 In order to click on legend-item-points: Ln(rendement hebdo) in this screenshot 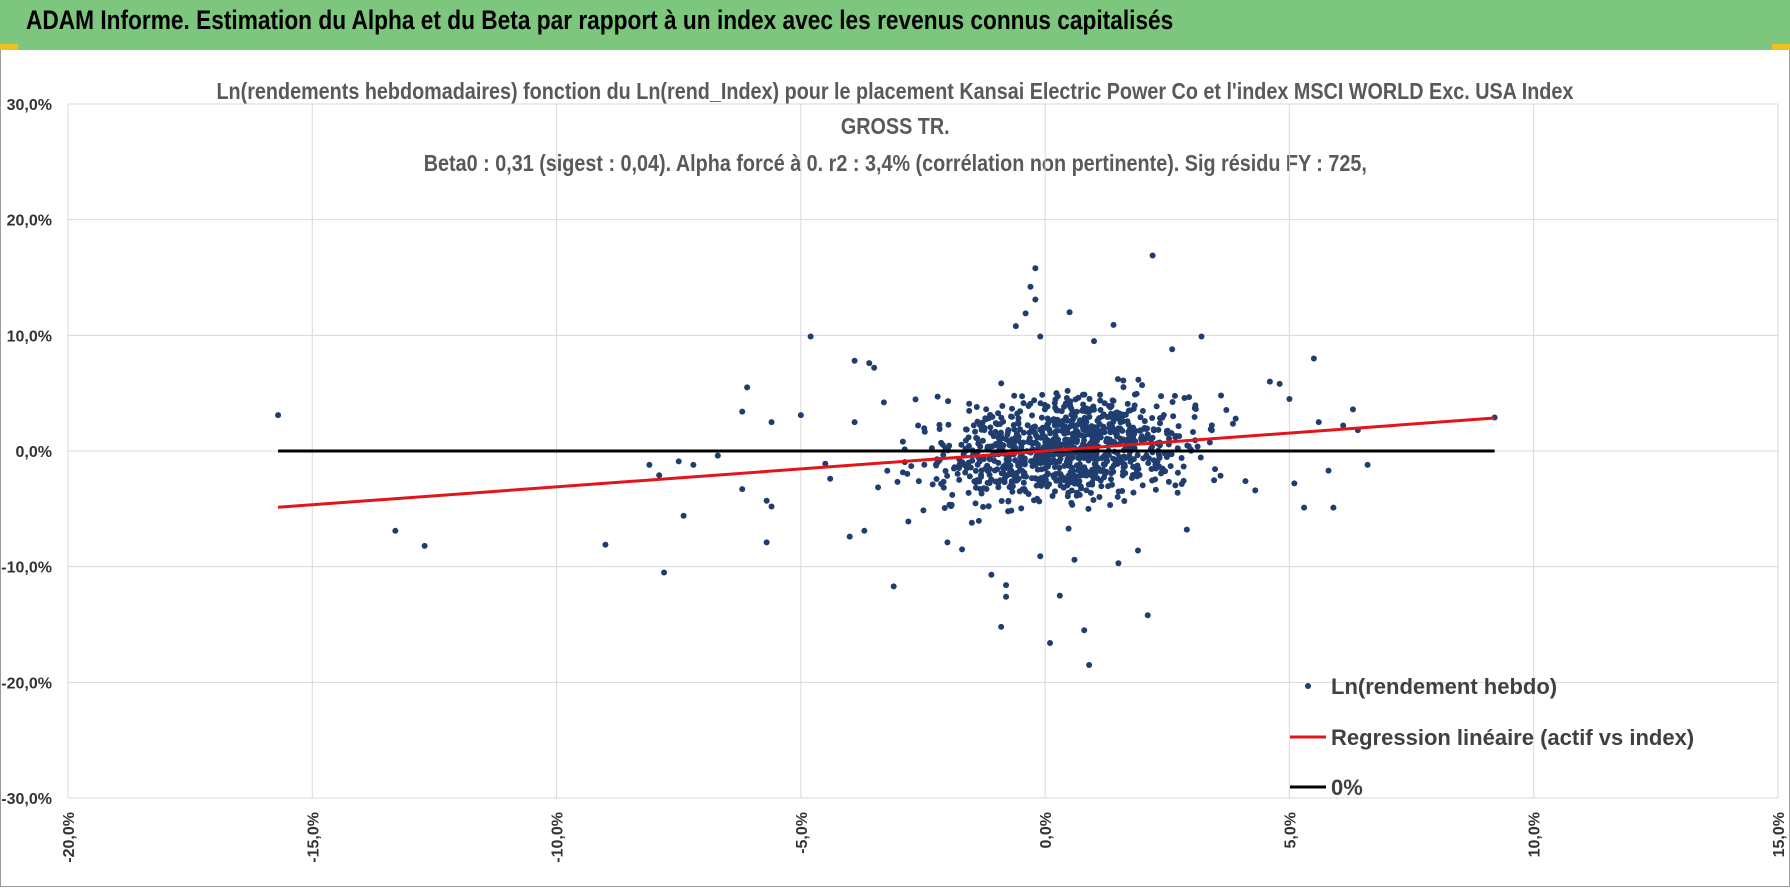, I will do `click(1431, 686)`.